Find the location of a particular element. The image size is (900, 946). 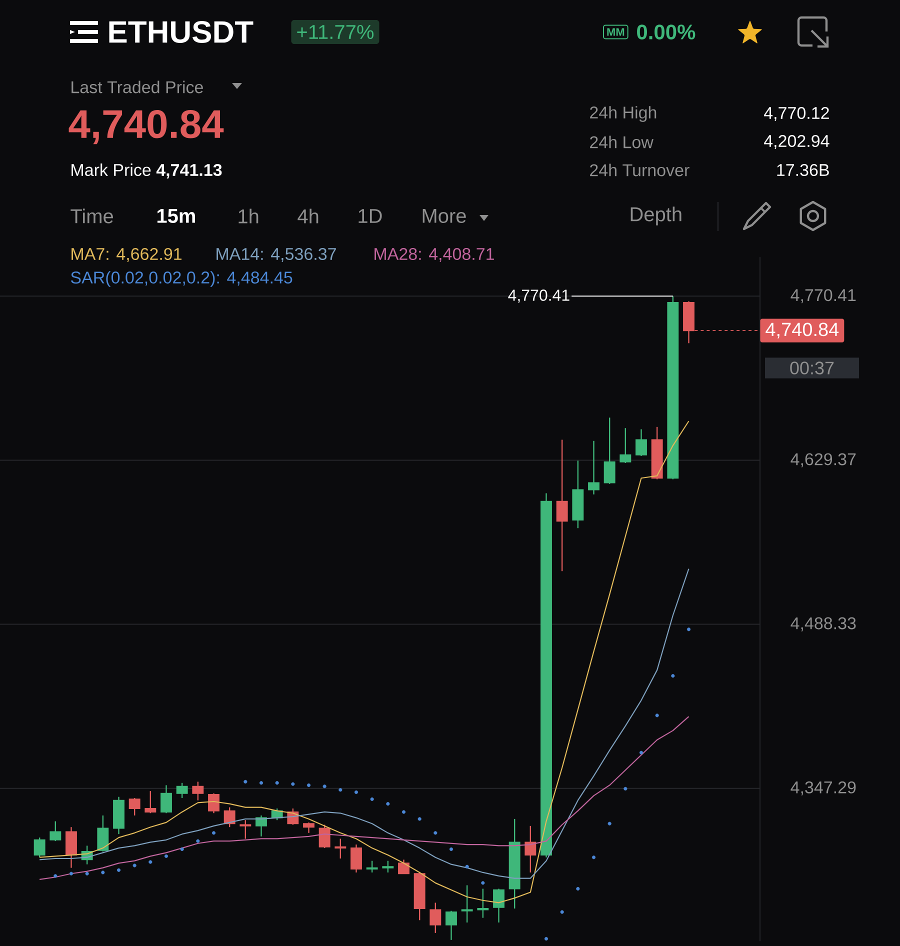

text: More is located at coordinates (444, 216).